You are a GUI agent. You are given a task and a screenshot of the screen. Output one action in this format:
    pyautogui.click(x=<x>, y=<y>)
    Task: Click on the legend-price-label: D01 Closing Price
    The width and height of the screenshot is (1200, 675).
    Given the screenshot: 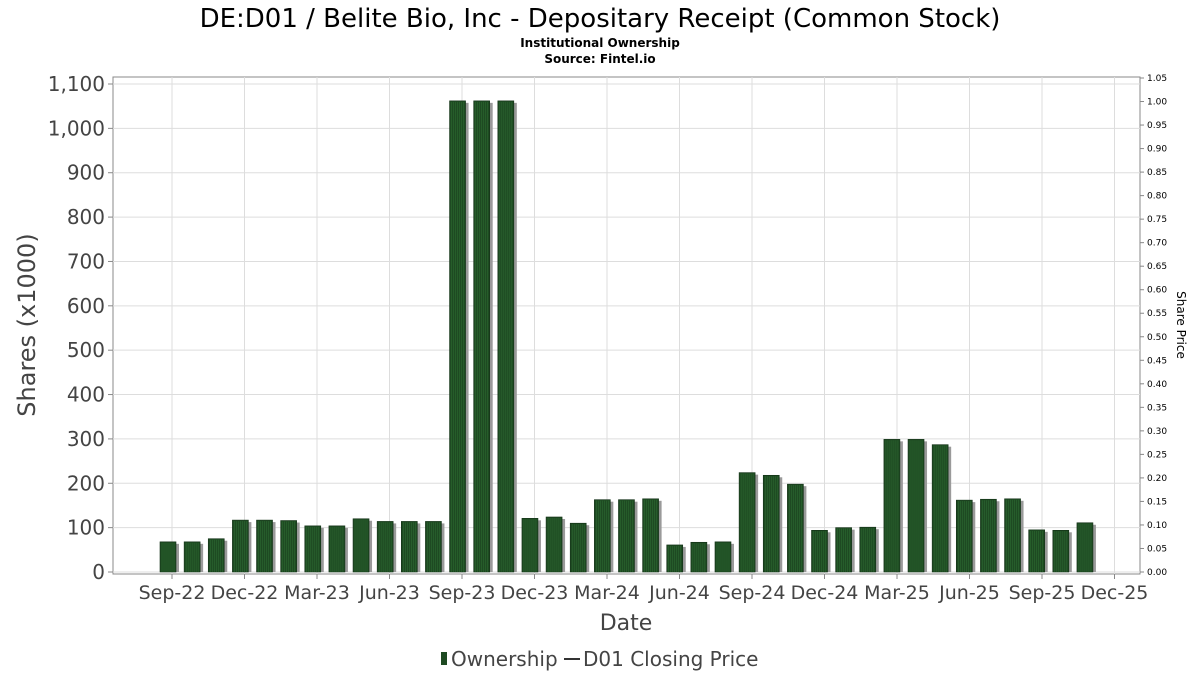 What is the action you would take?
    pyautogui.click(x=670, y=659)
    